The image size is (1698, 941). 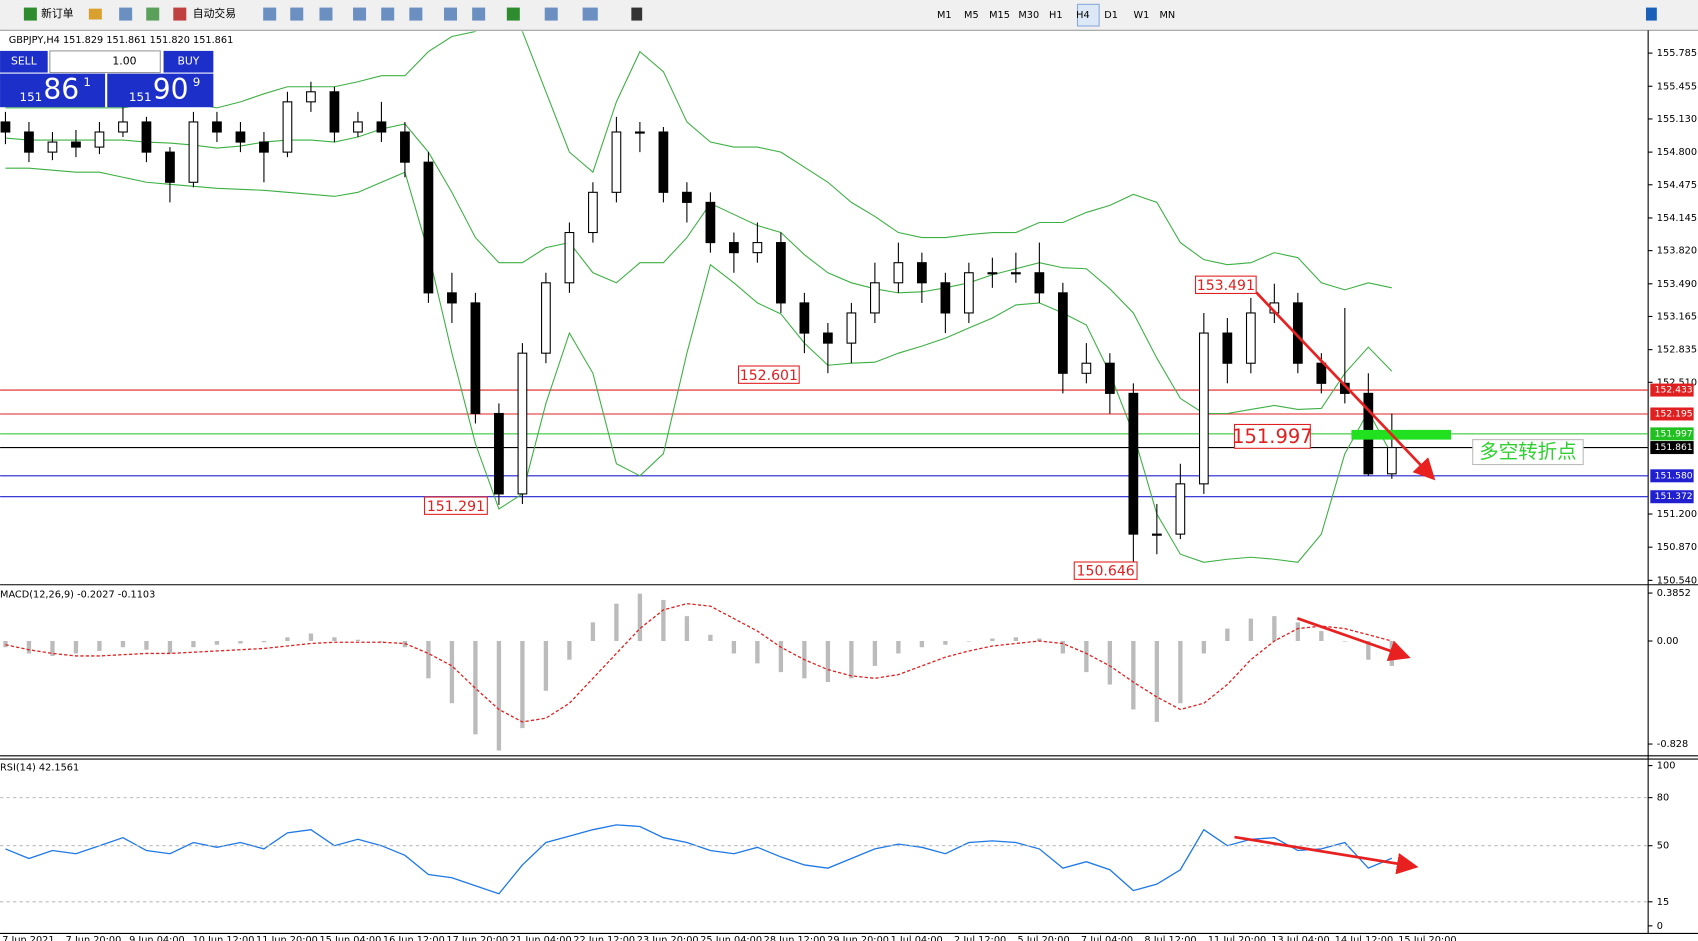 I want to click on price-tag-label: 152.195, so click(x=1674, y=413).